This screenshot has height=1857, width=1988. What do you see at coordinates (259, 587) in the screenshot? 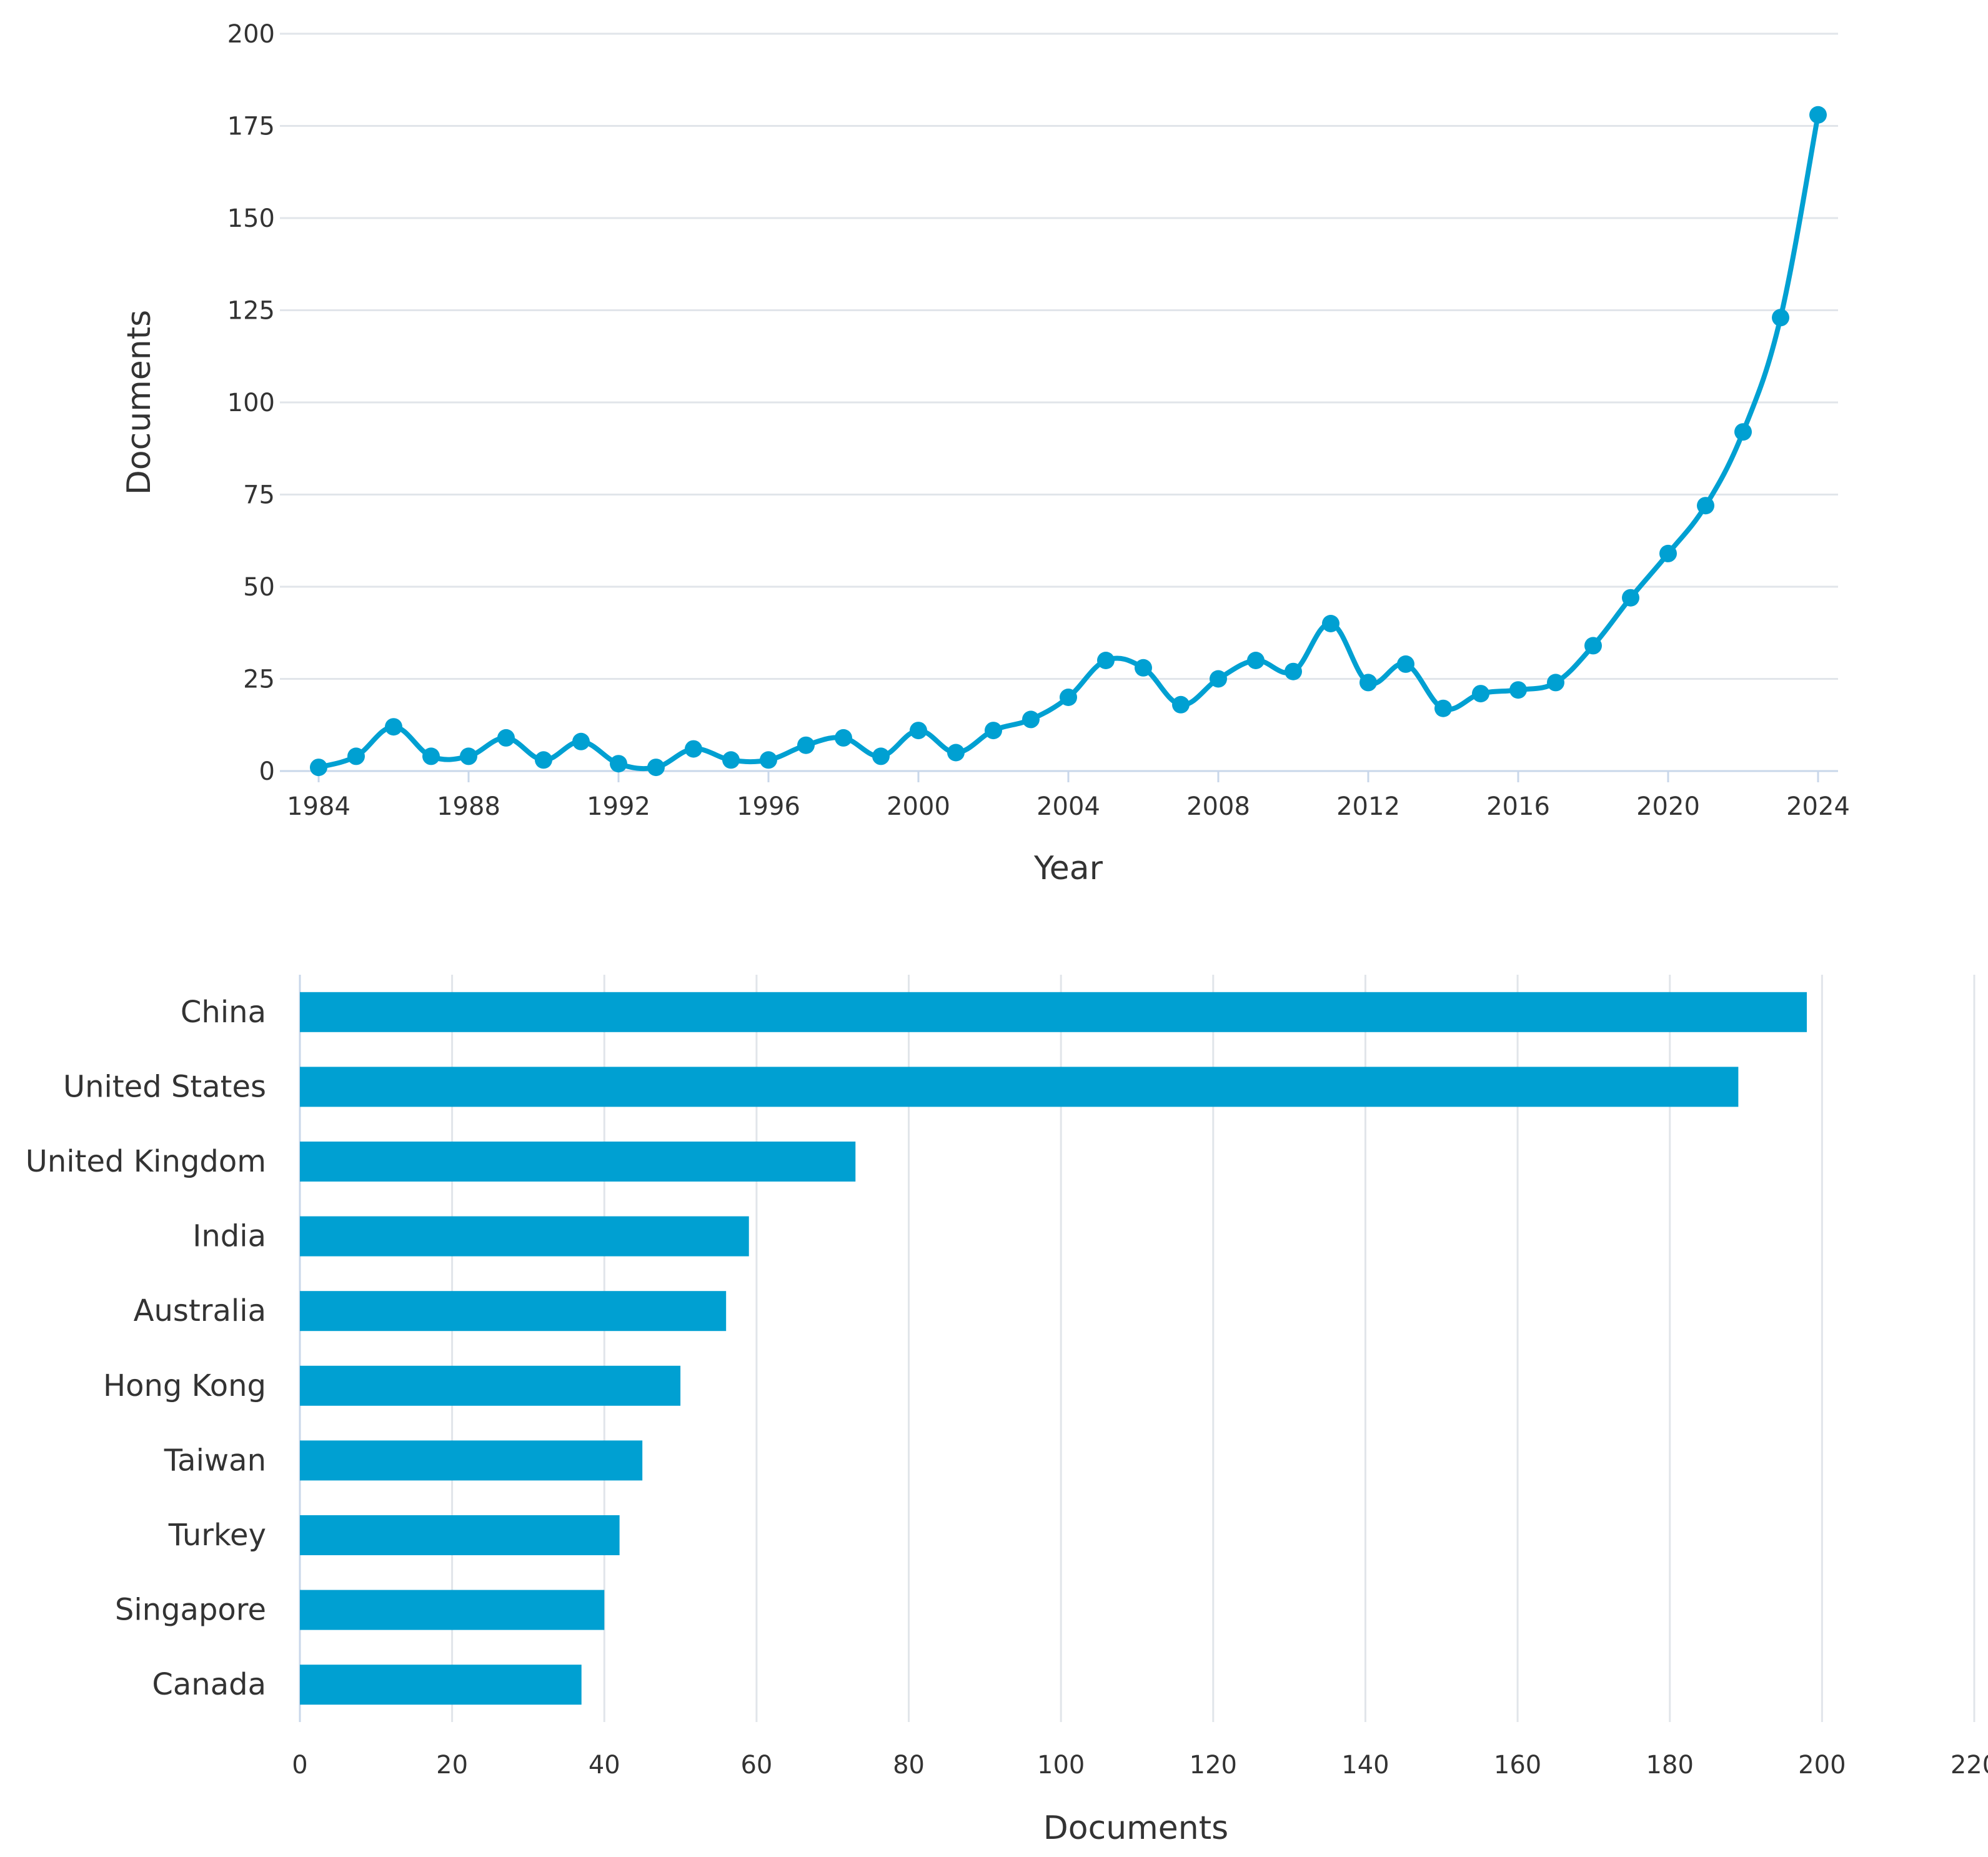
I see `line-chart-y-tick-label: 50` at bounding box center [259, 587].